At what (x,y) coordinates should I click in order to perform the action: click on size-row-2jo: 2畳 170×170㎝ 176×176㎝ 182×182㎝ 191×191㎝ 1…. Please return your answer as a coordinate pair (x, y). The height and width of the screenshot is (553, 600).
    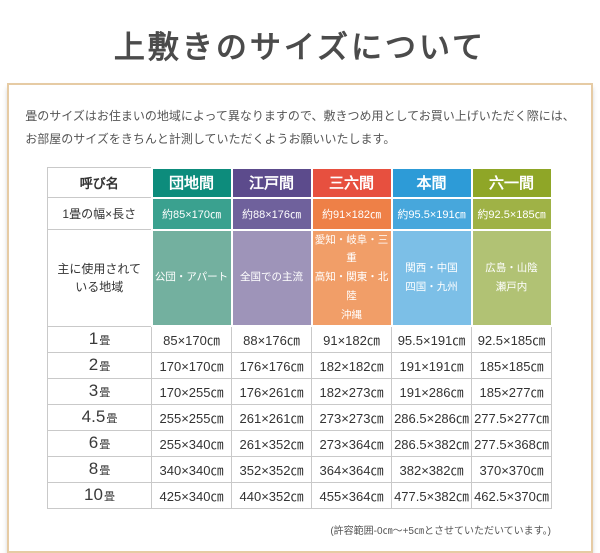
    Looking at the image, I should click on (299, 365).